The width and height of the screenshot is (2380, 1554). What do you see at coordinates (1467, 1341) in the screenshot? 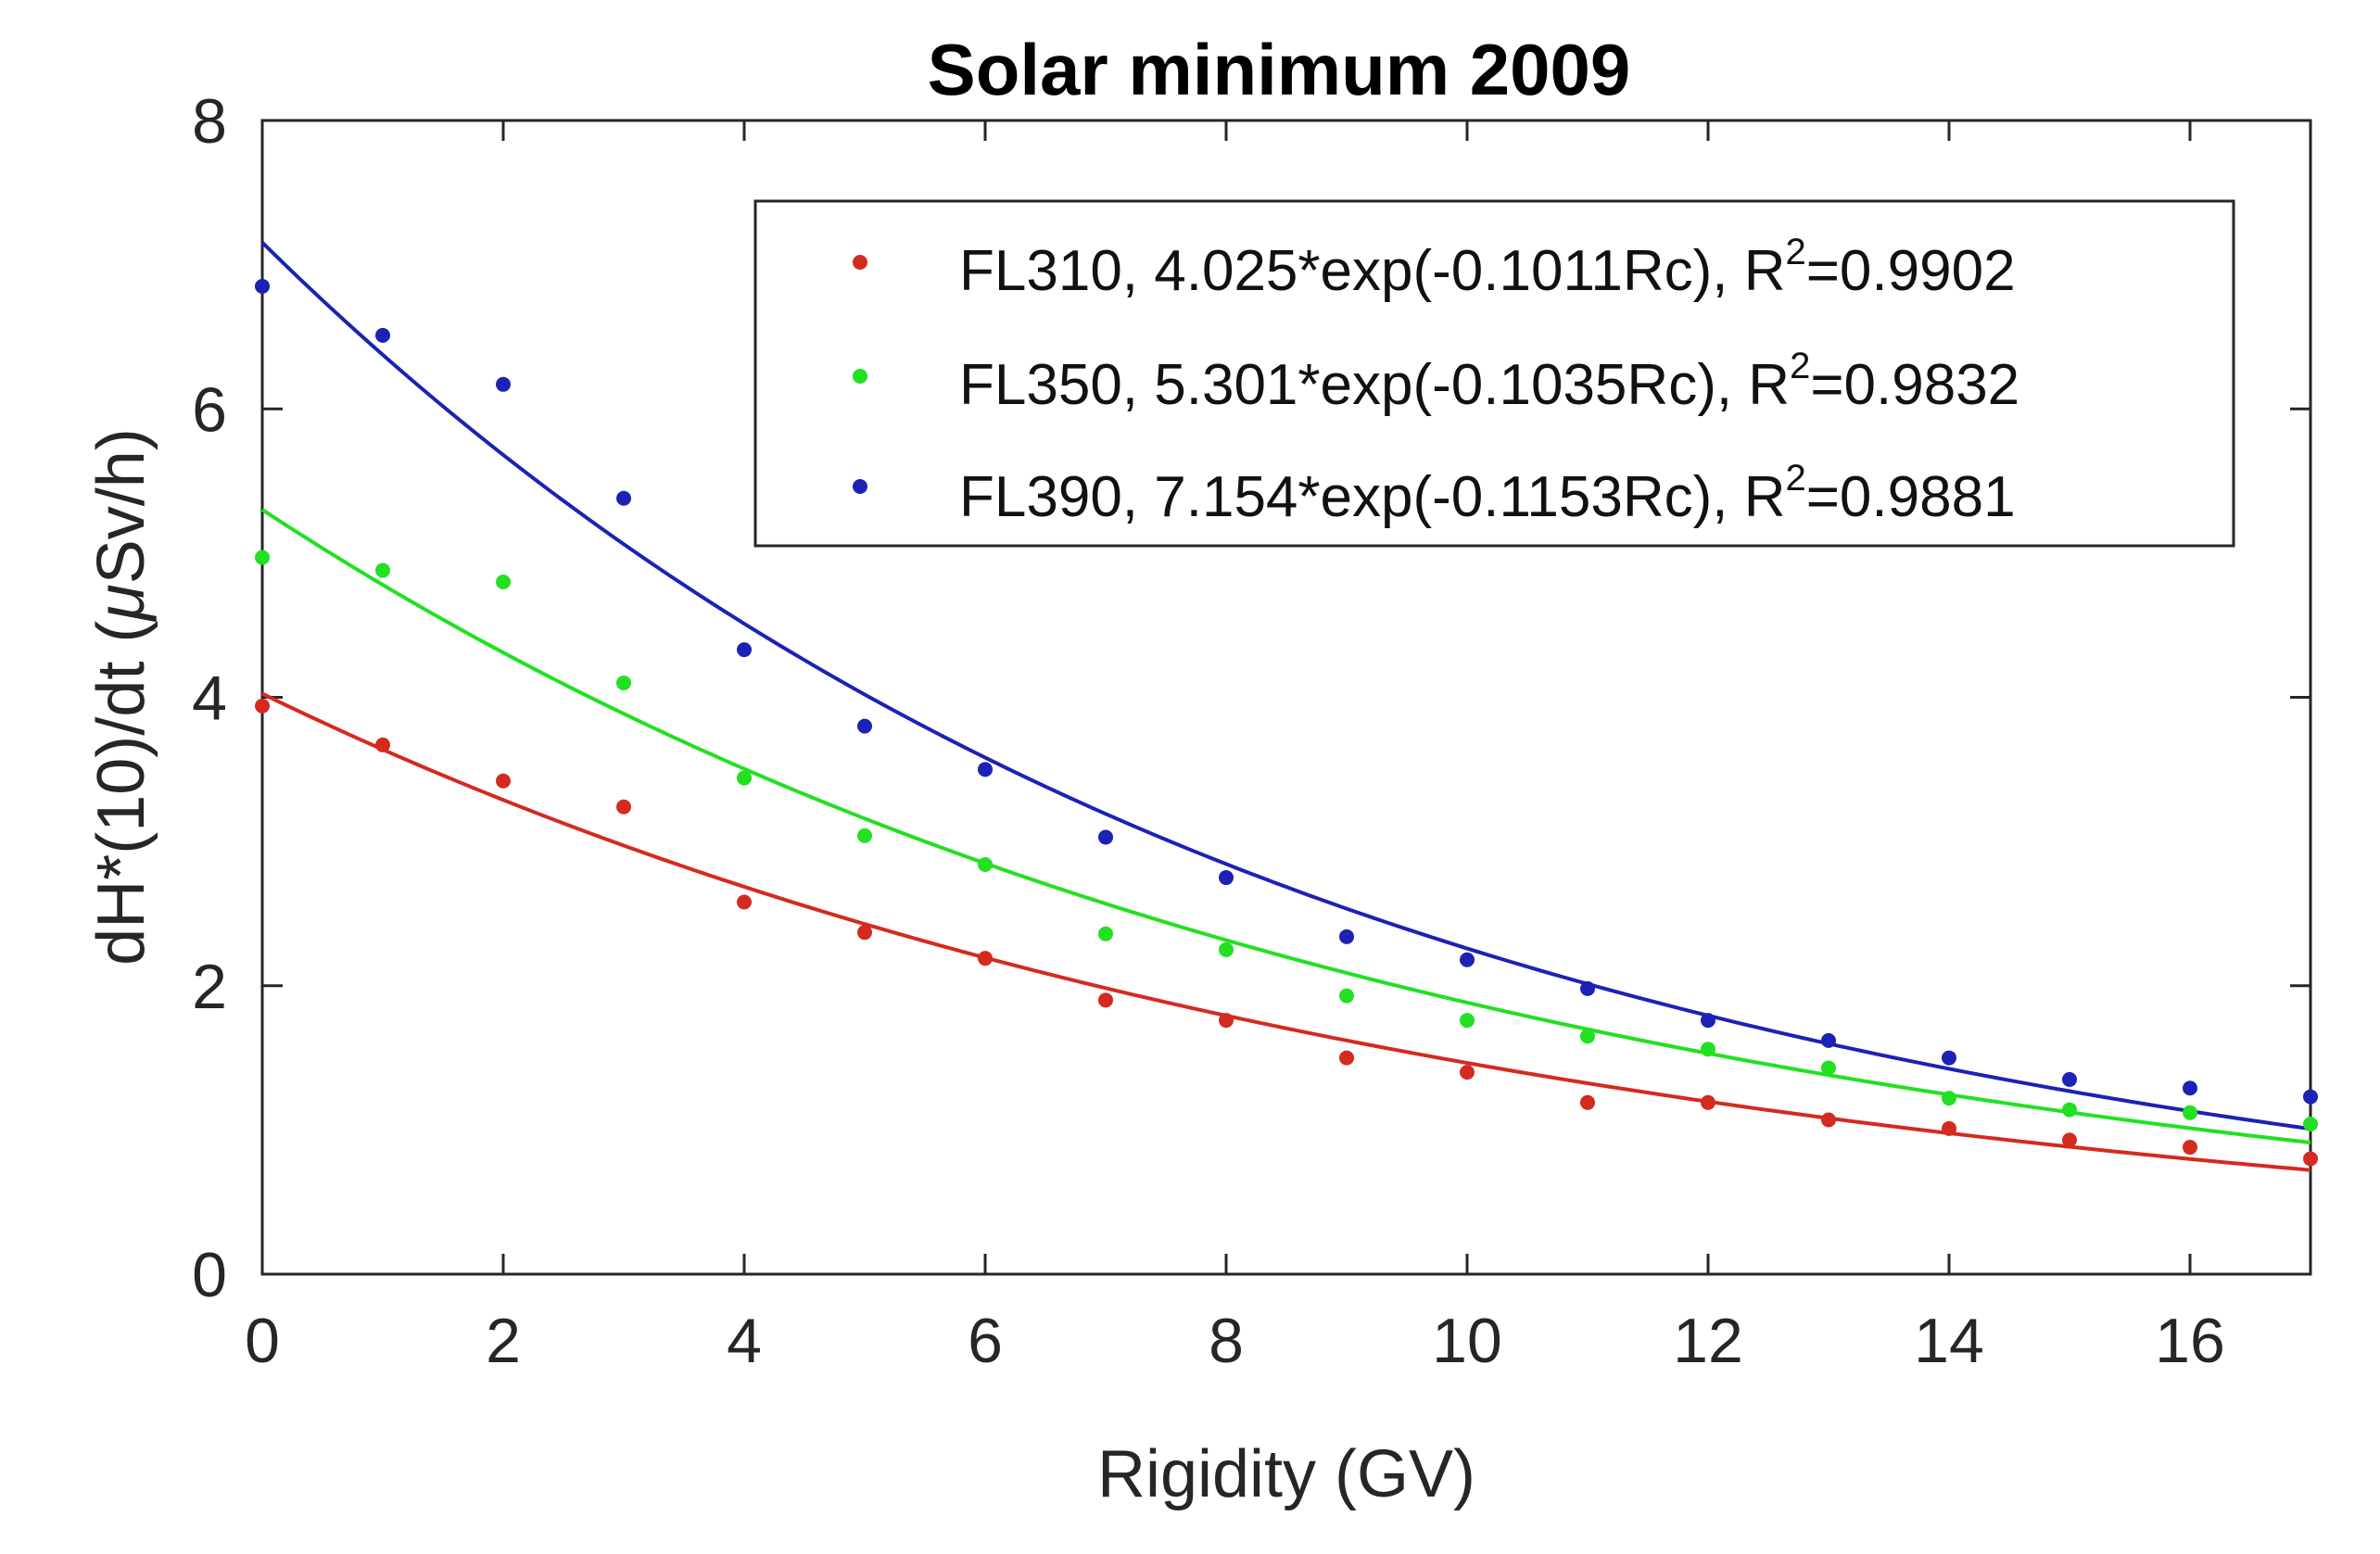
I see `x-tick-label: 10` at bounding box center [1467, 1341].